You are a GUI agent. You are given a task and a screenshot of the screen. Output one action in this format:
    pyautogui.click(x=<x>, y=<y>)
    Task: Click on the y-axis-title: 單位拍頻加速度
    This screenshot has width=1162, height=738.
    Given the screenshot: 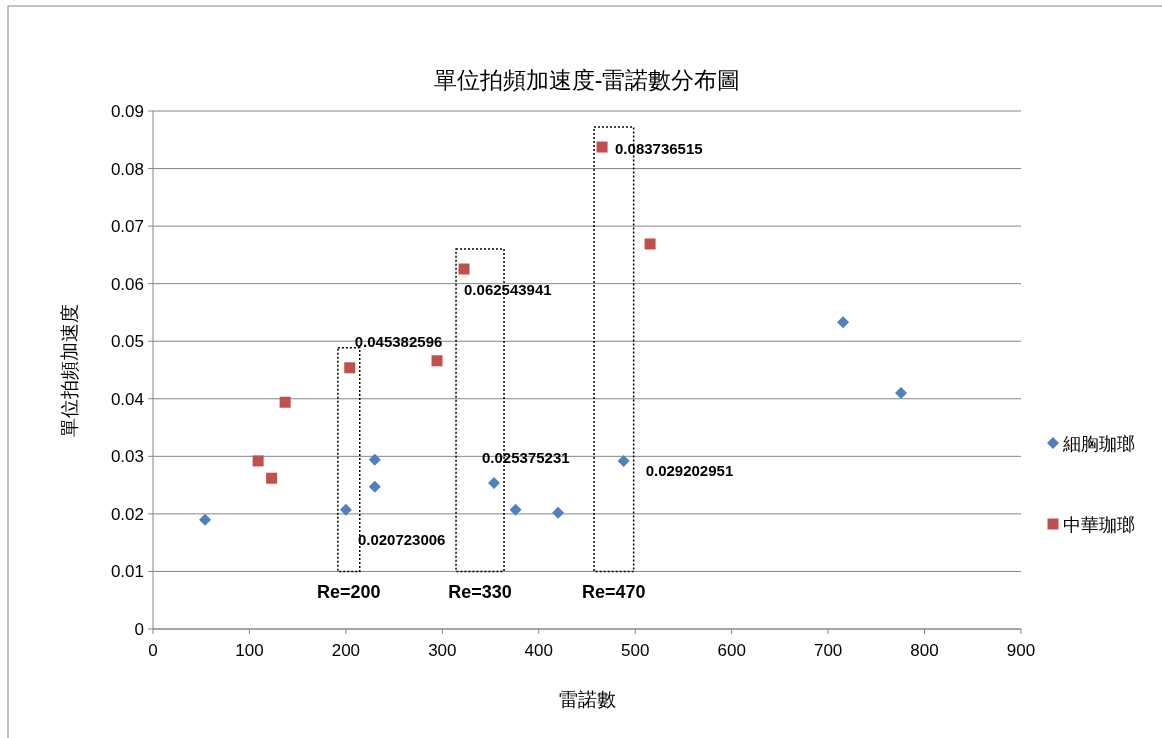 What is the action you would take?
    pyautogui.click(x=69, y=370)
    